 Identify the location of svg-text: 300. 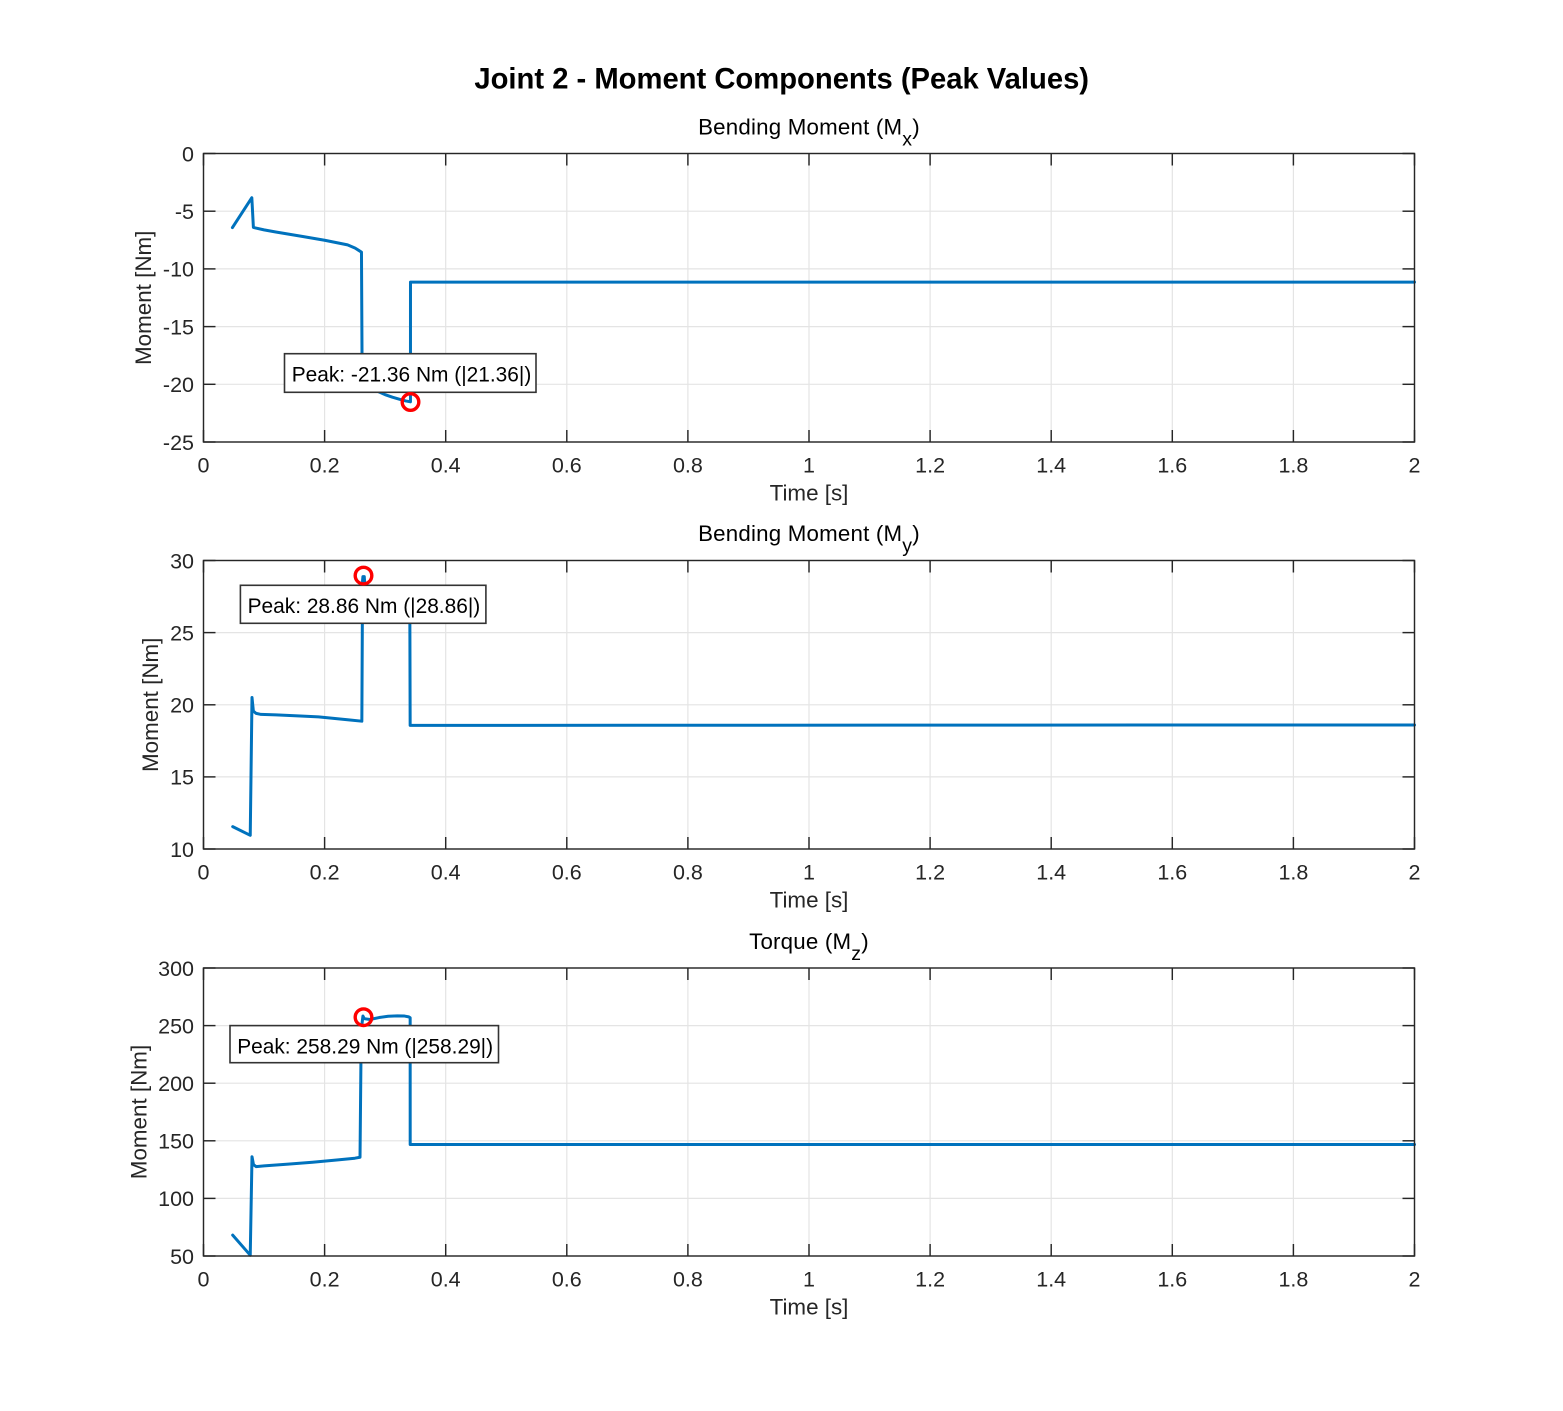
(176, 969).